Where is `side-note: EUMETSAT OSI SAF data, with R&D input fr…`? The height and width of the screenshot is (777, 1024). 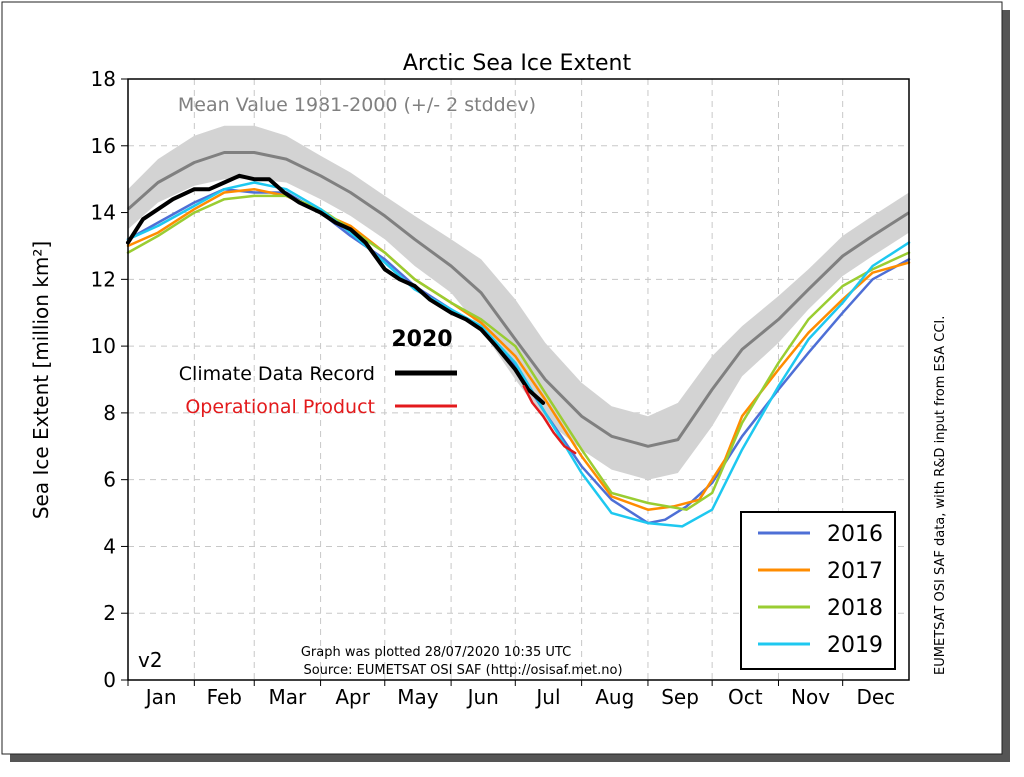
side-note: EUMETSAT OSI SAF data, with R&D input fr… is located at coordinates (940, 495).